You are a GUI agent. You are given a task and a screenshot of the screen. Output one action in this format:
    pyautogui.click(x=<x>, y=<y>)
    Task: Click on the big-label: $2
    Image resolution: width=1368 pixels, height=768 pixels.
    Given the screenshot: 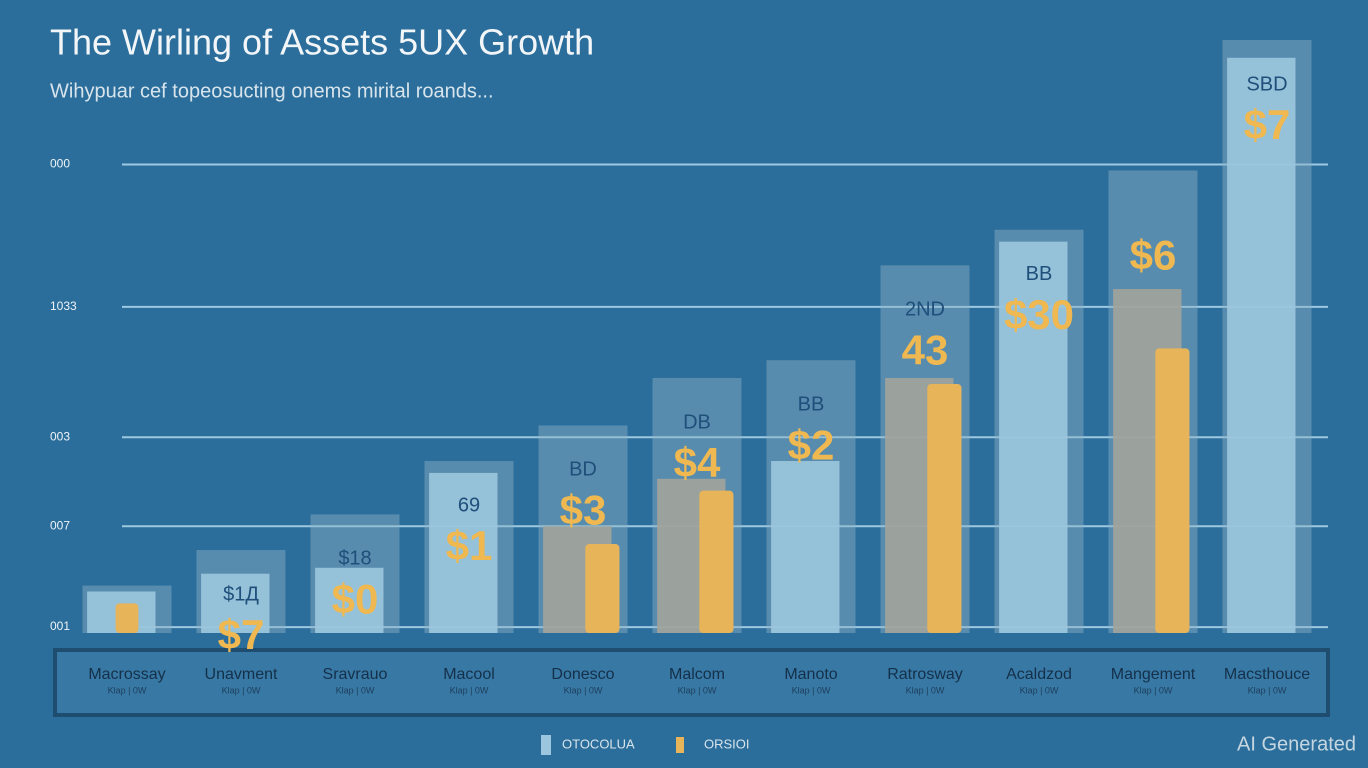 What is the action you would take?
    pyautogui.click(x=811, y=444)
    